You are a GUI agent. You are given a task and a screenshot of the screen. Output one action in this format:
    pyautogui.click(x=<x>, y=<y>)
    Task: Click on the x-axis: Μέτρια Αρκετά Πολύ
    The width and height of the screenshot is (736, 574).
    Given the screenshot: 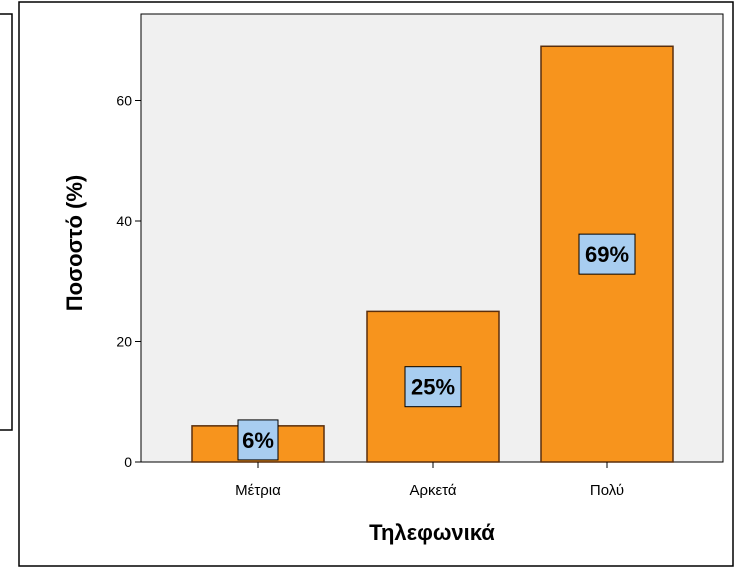 What is the action you would take?
    pyautogui.click(x=429, y=480)
    